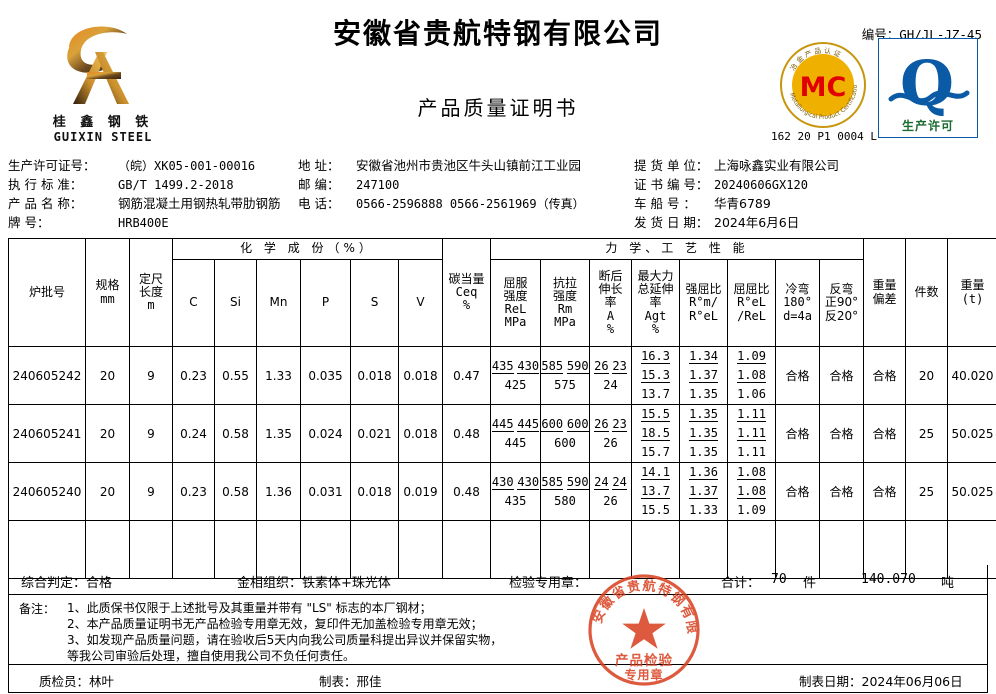 This screenshot has height=694, width=996. I want to click on header-yield-strength: 屈服 强度 ReL MPa, so click(516, 303).